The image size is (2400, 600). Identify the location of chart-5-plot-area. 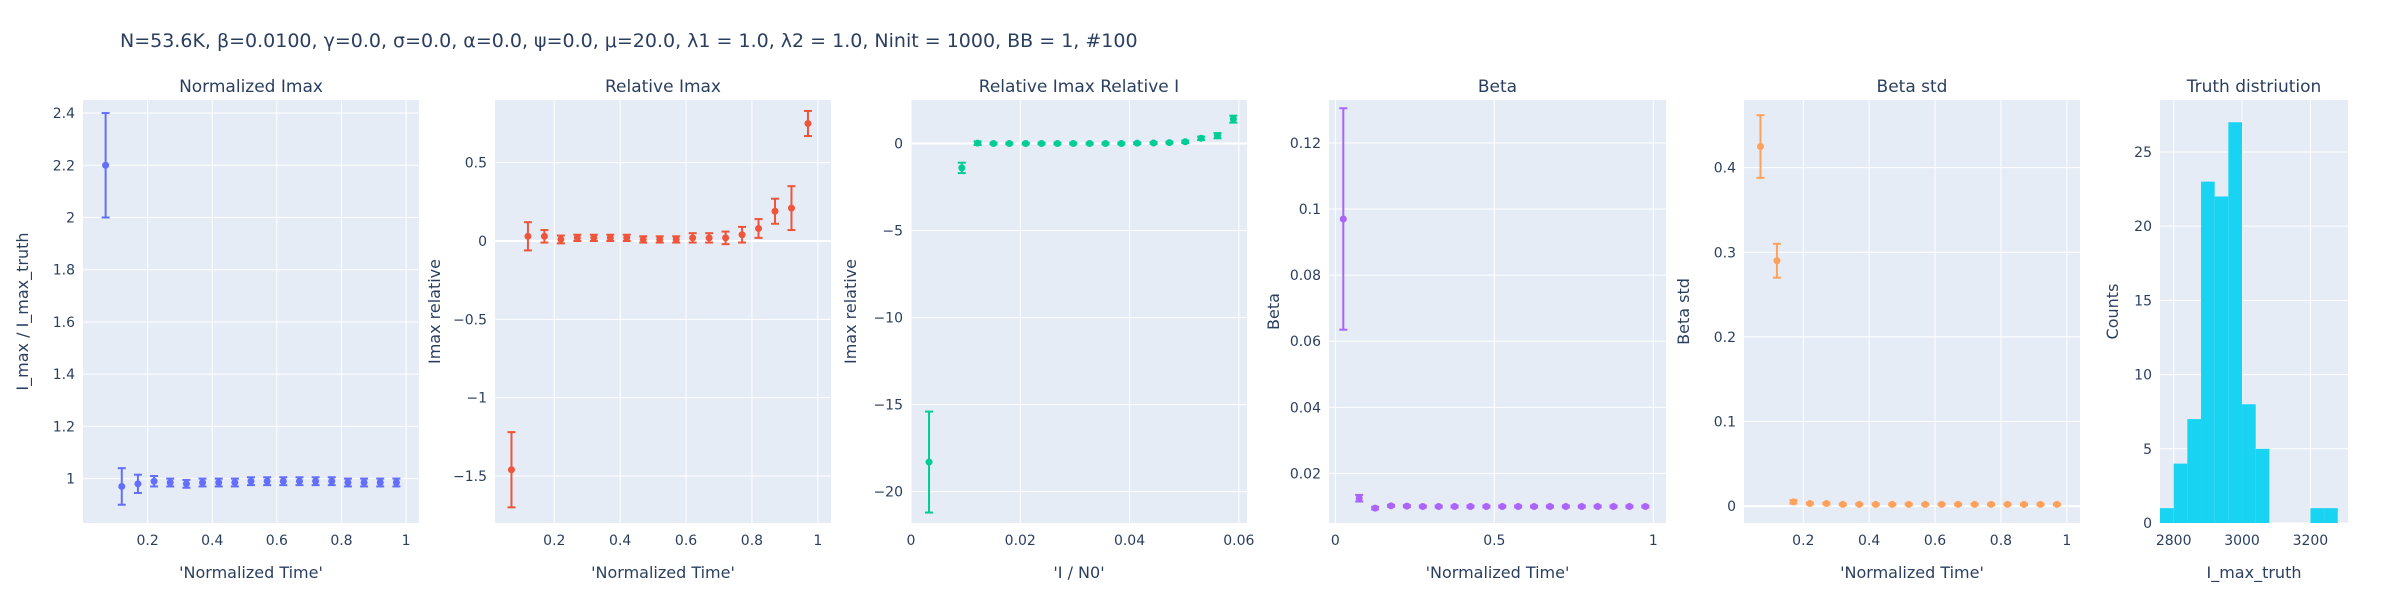
(1912, 311).